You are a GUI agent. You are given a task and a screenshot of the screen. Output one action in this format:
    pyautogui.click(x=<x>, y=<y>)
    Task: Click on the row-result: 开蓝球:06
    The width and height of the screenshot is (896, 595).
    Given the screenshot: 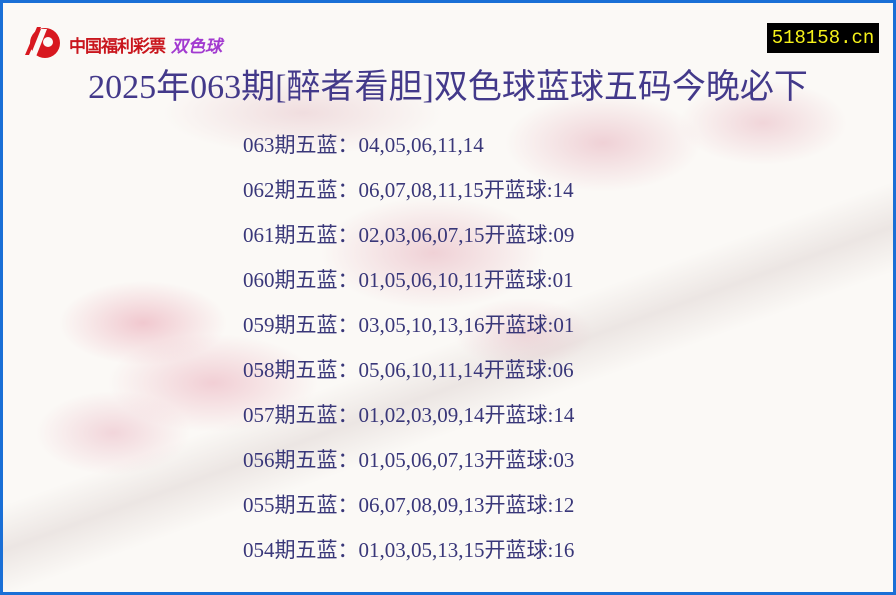 What is the action you would take?
    pyautogui.click(x=528, y=370)
    